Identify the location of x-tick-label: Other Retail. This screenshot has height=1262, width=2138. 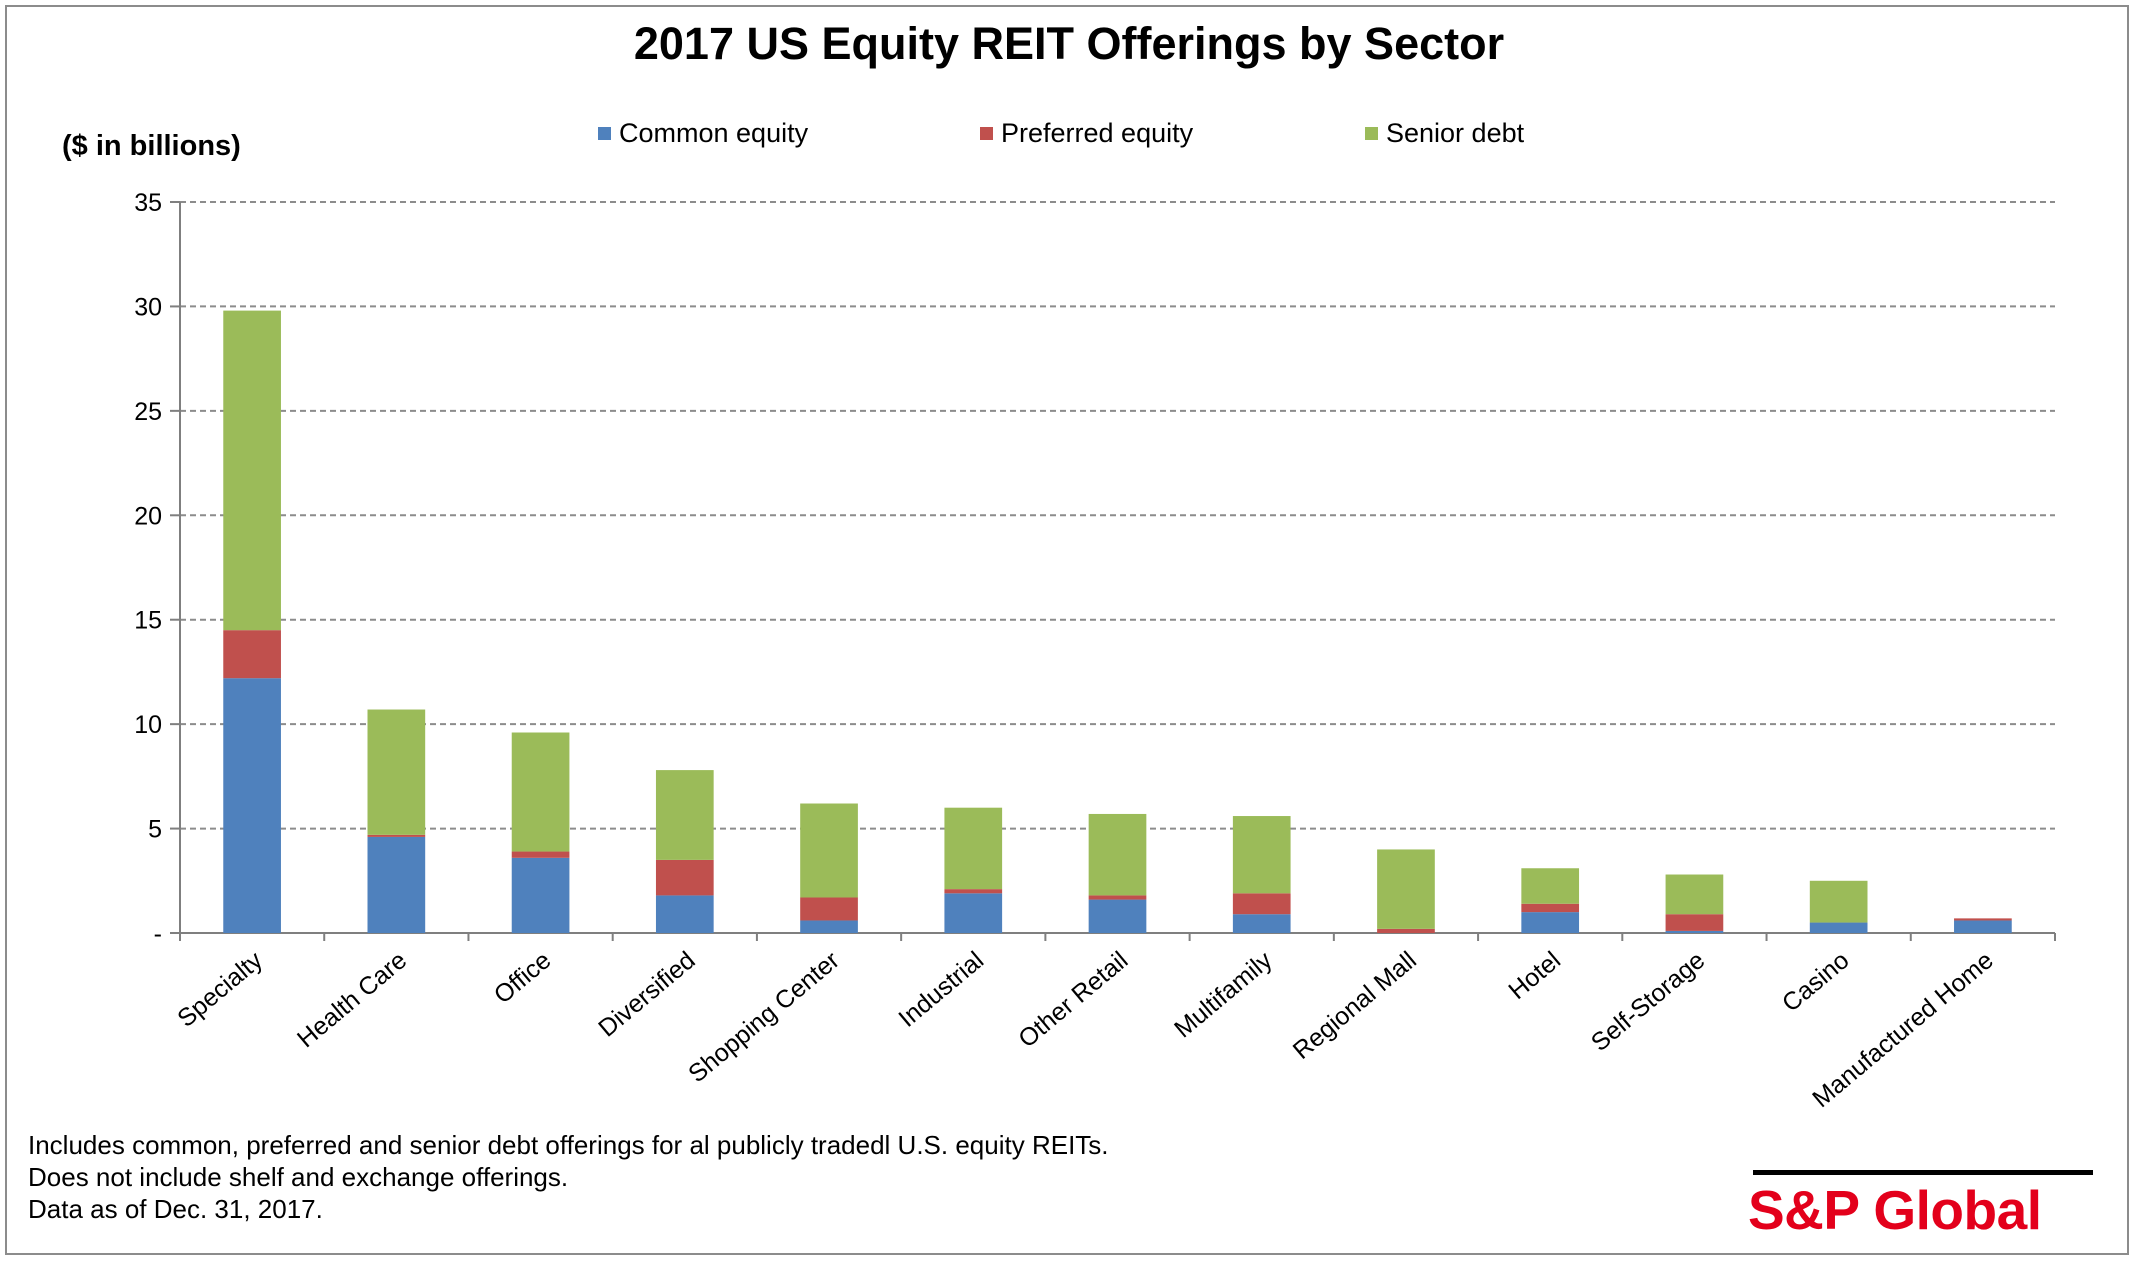
(1073, 999).